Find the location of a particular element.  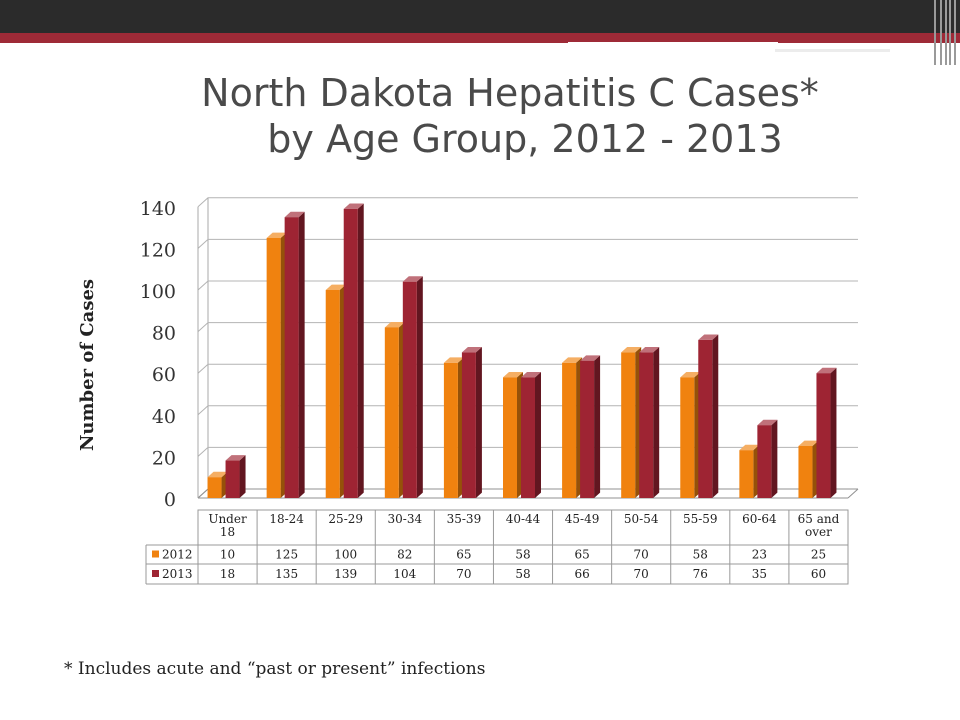

chart-back-wall-edge is located at coordinates (203, 348).